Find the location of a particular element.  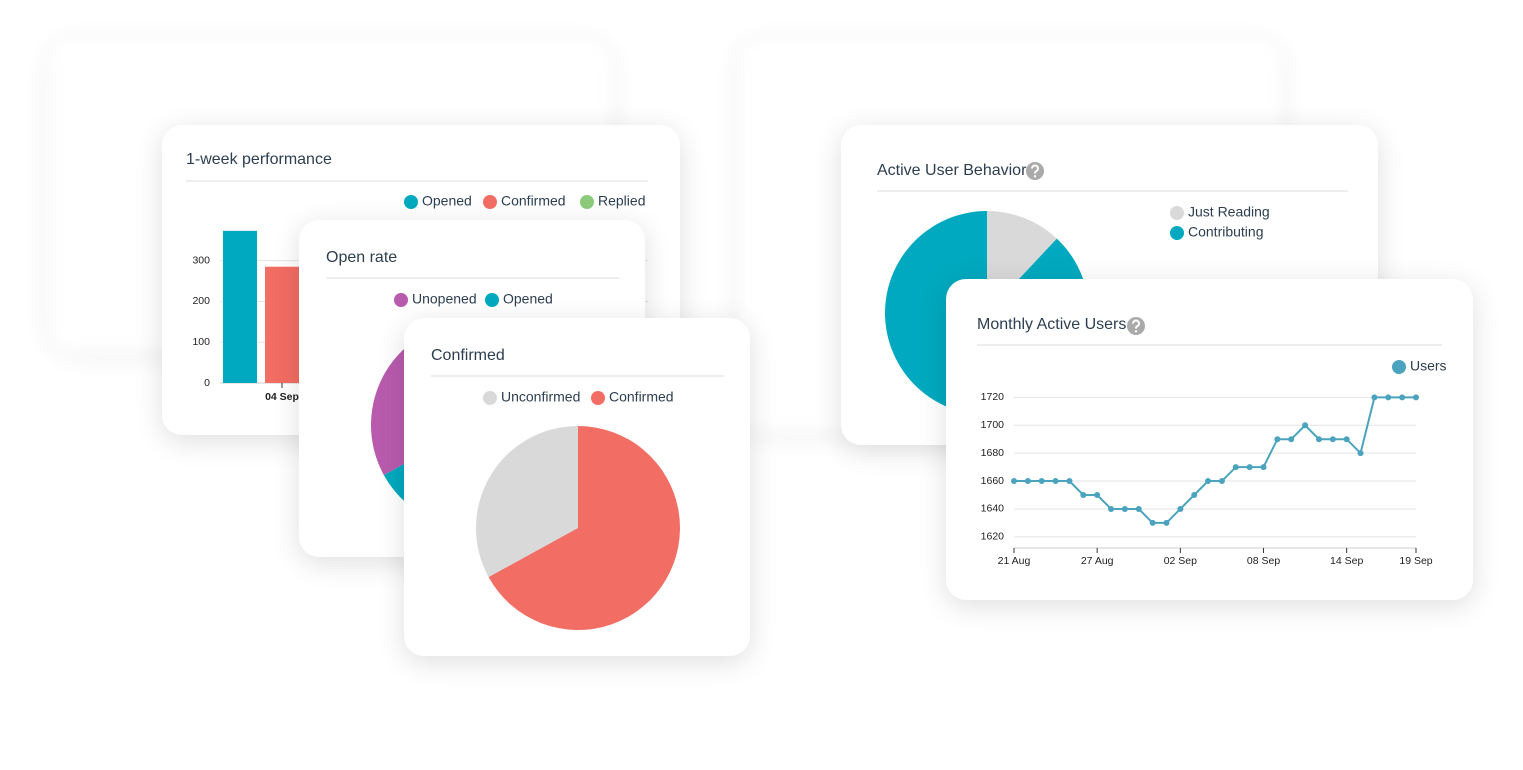

chart-title: 1-week performance is located at coordinates (259, 159).